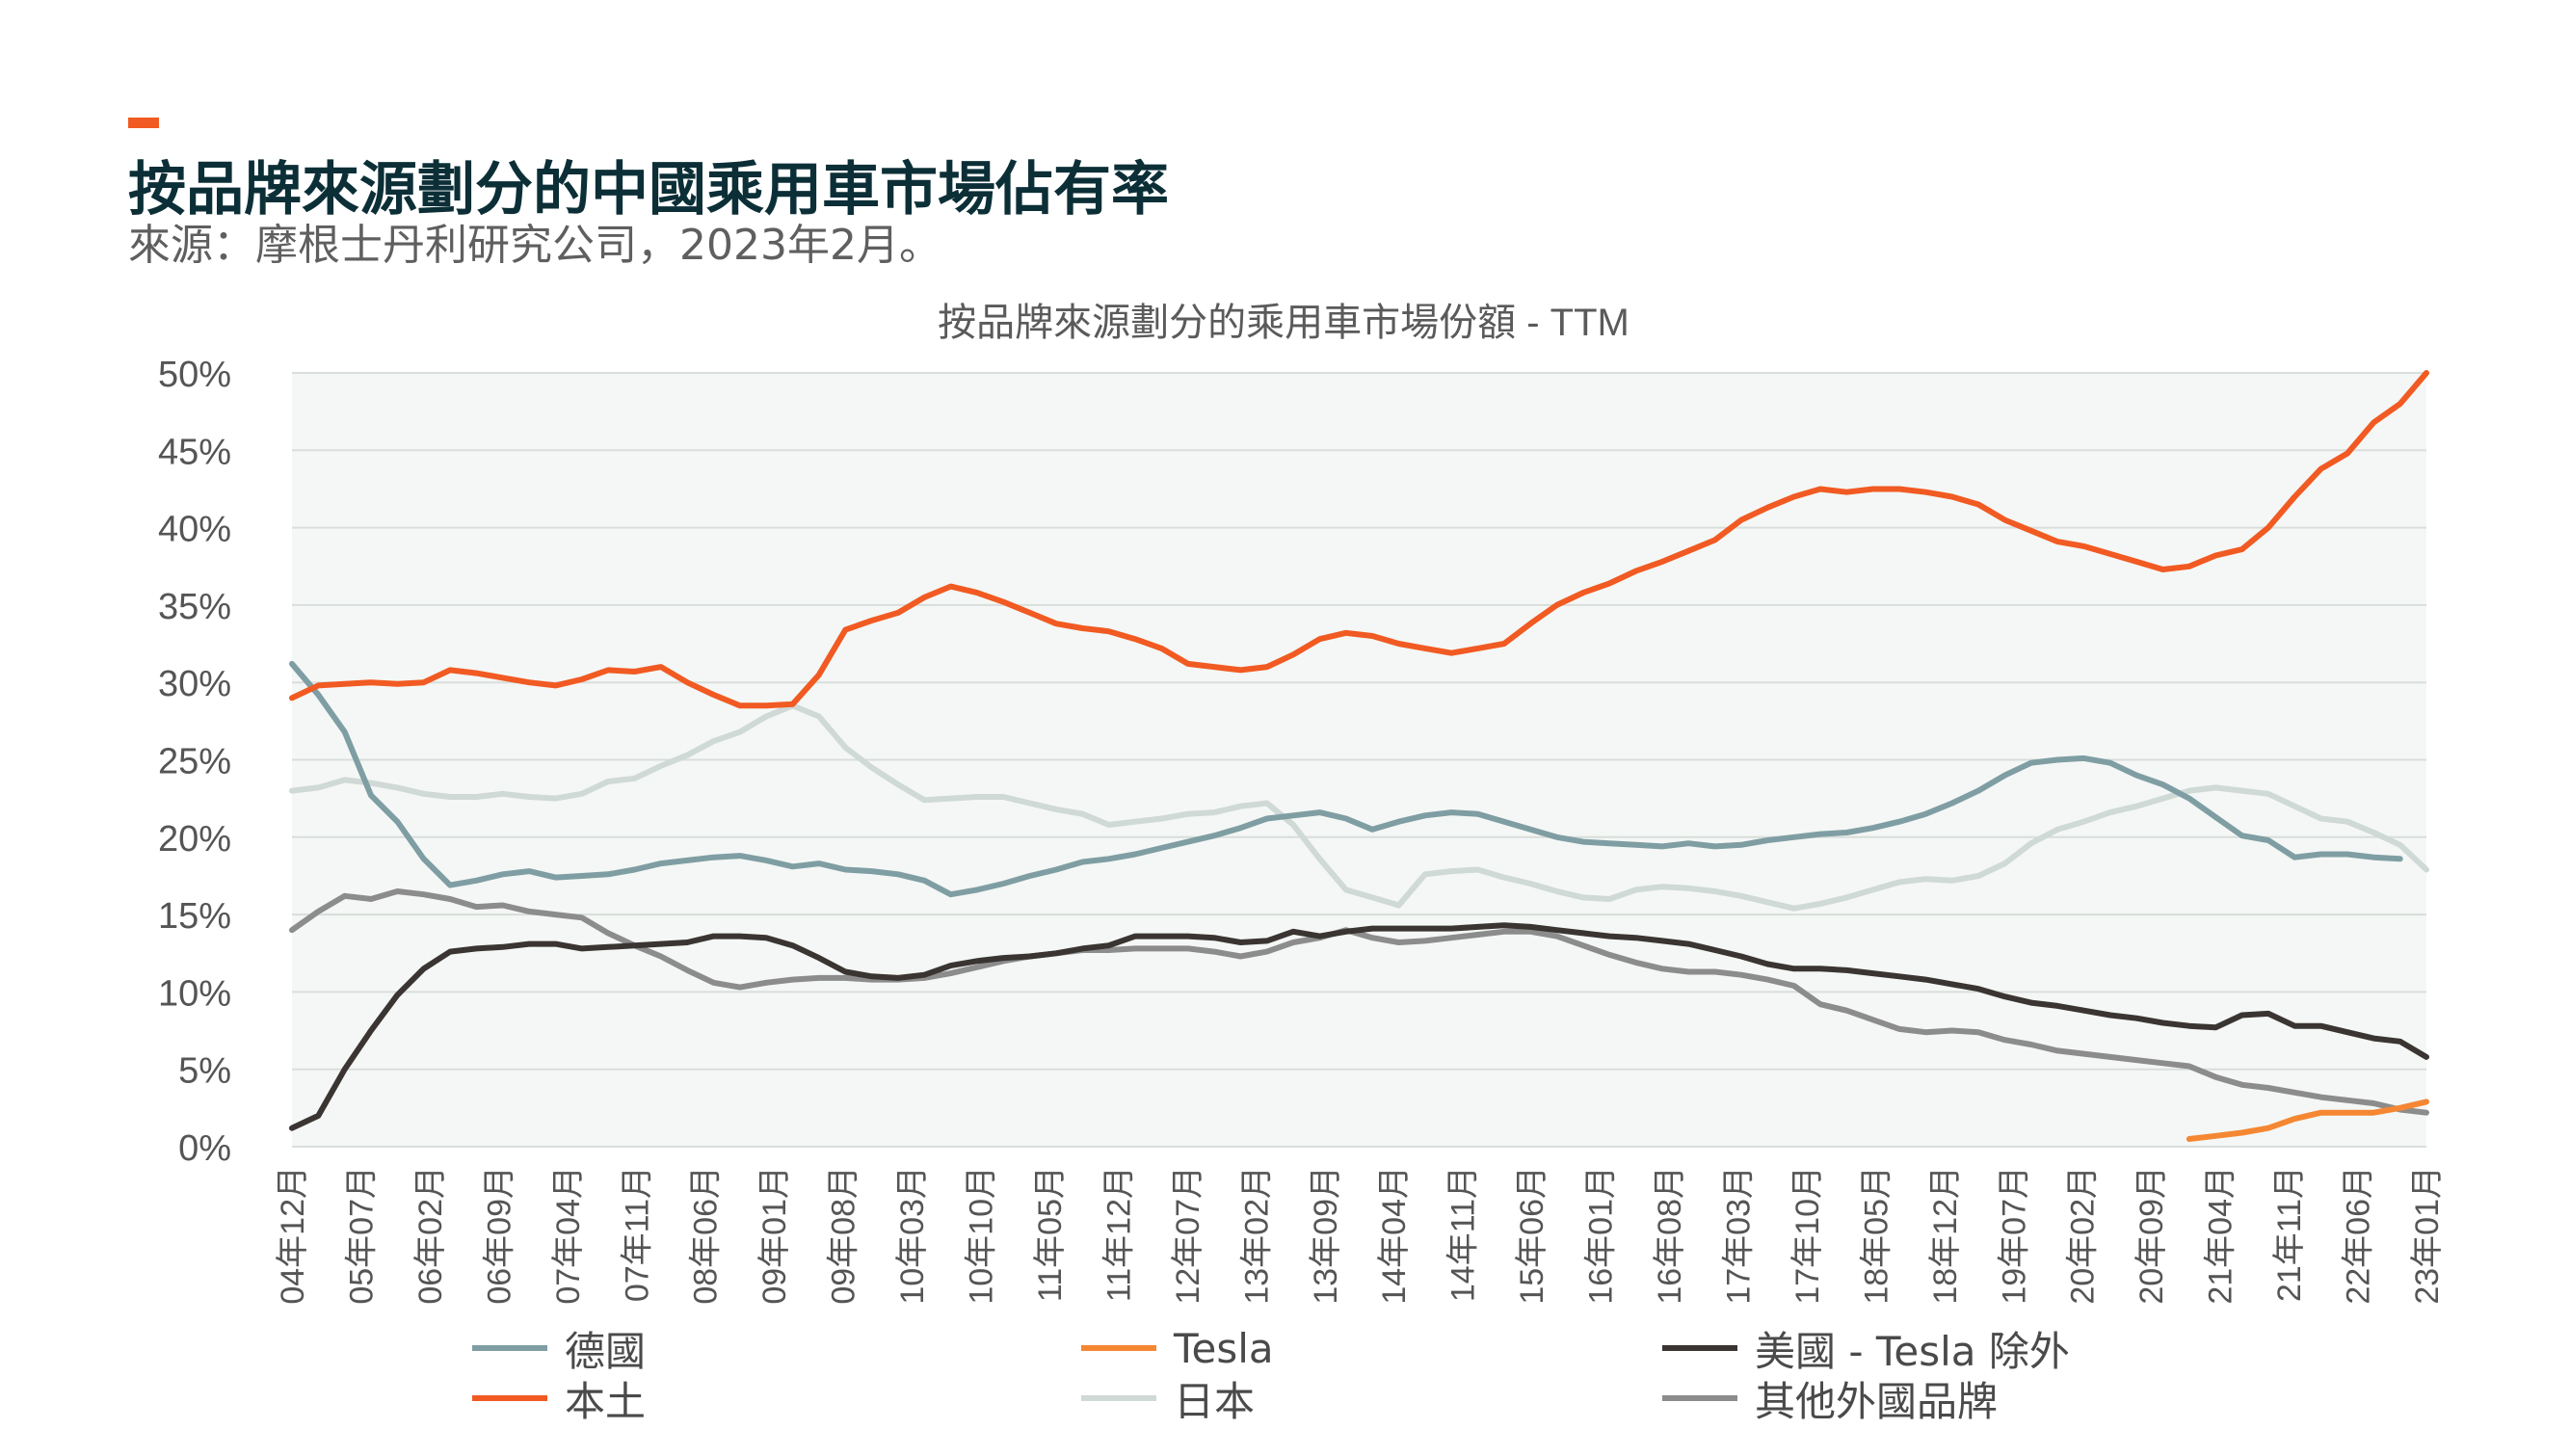 The image size is (2570, 1456). What do you see at coordinates (1464, 1234) in the screenshot?
I see `x-tick-label: 14年11月` at bounding box center [1464, 1234].